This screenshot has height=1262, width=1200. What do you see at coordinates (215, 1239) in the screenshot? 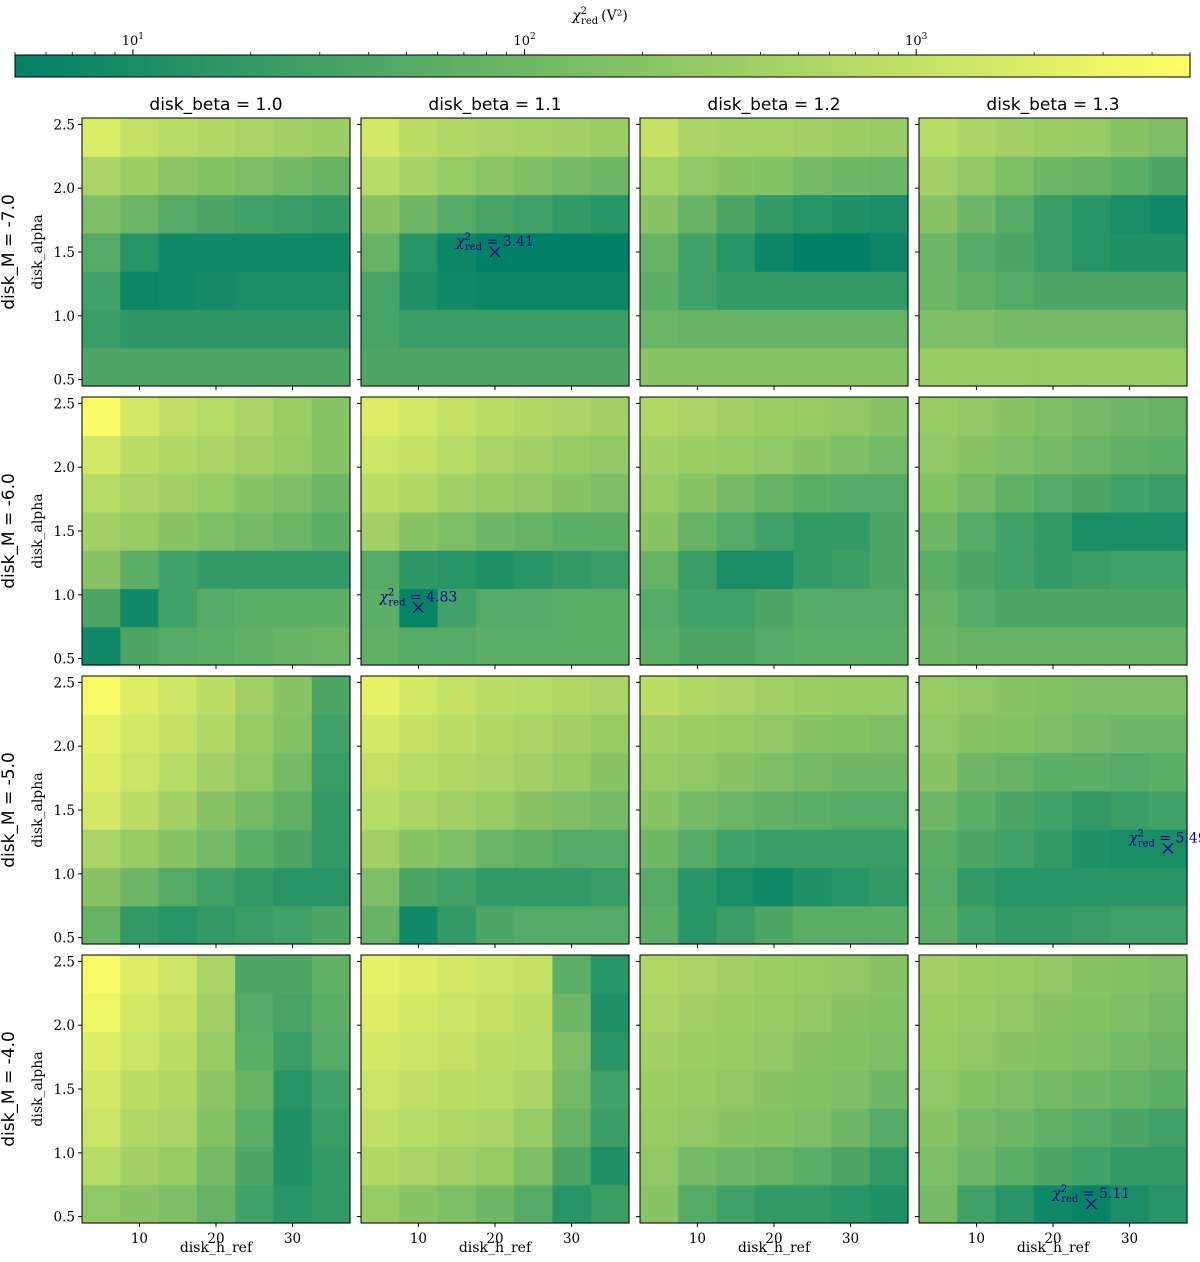
I see `x-tick-label: 20` at bounding box center [215, 1239].